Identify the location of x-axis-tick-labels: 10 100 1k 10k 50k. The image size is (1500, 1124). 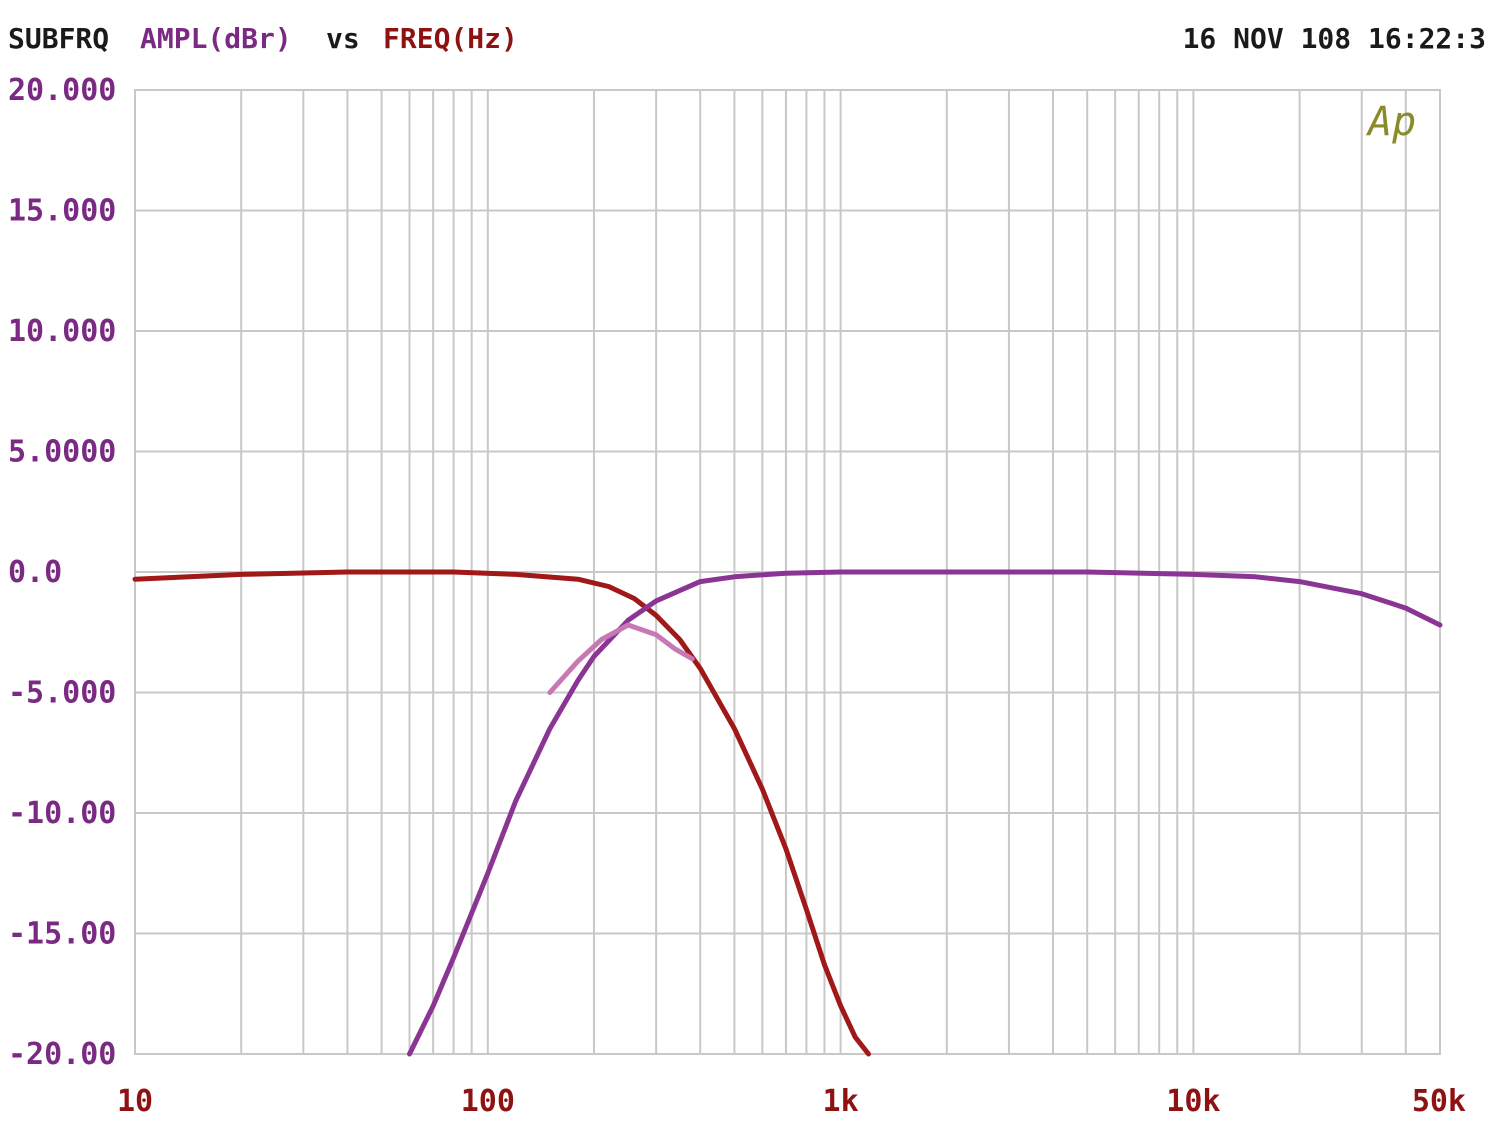
(791, 1101).